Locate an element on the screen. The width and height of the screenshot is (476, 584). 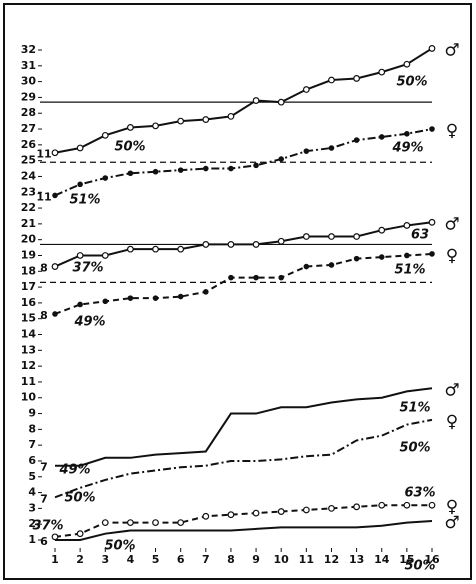
series-label: 6 is located at coordinates (44, 541).